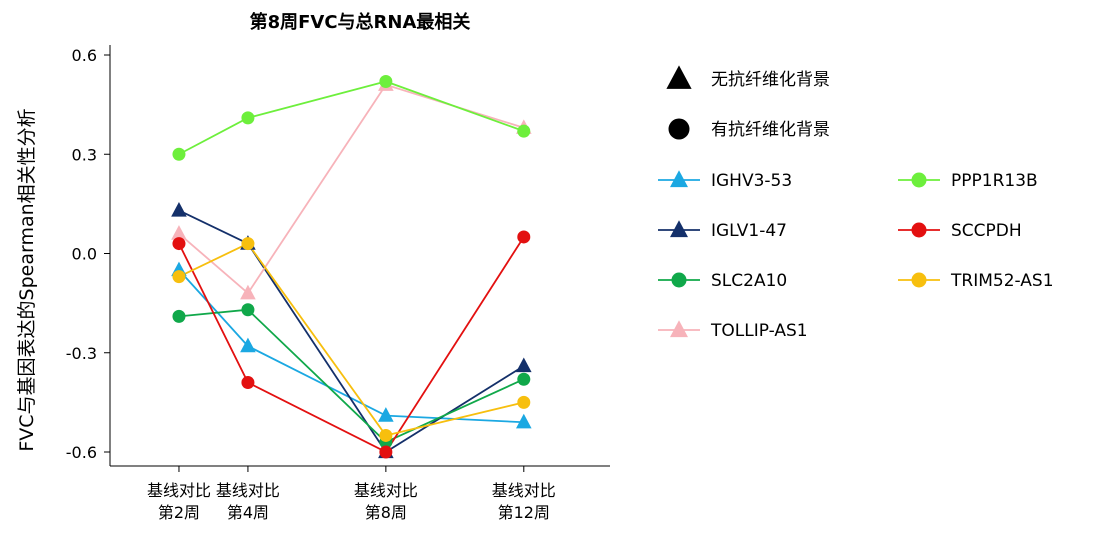 The width and height of the screenshot is (1104, 537). What do you see at coordinates (81, 452) in the screenshot?
I see `y-tick-label: -0.6` at bounding box center [81, 452].